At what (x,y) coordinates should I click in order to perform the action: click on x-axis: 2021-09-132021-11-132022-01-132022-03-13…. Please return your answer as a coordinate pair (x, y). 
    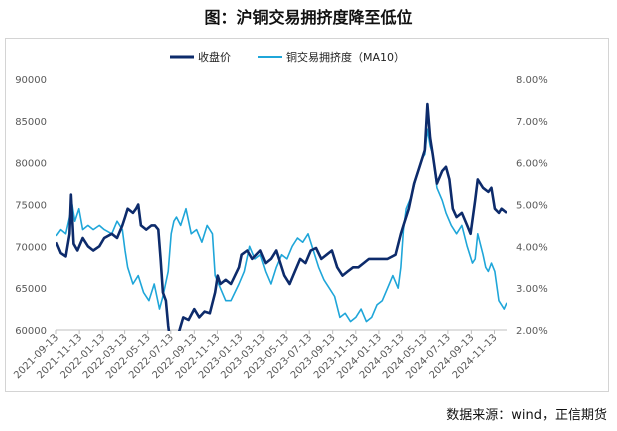
    Looking at the image, I should click on (256, 355).